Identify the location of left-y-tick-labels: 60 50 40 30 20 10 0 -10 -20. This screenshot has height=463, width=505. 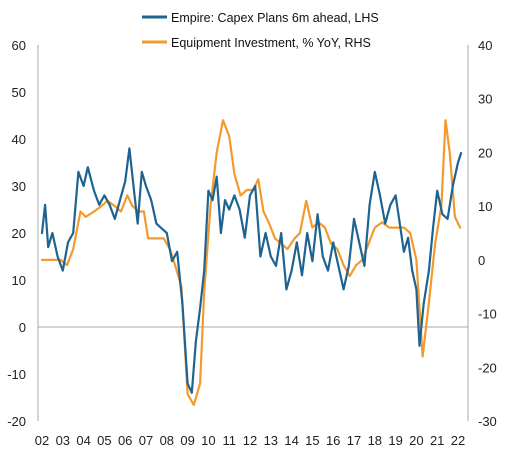
(16, 233).